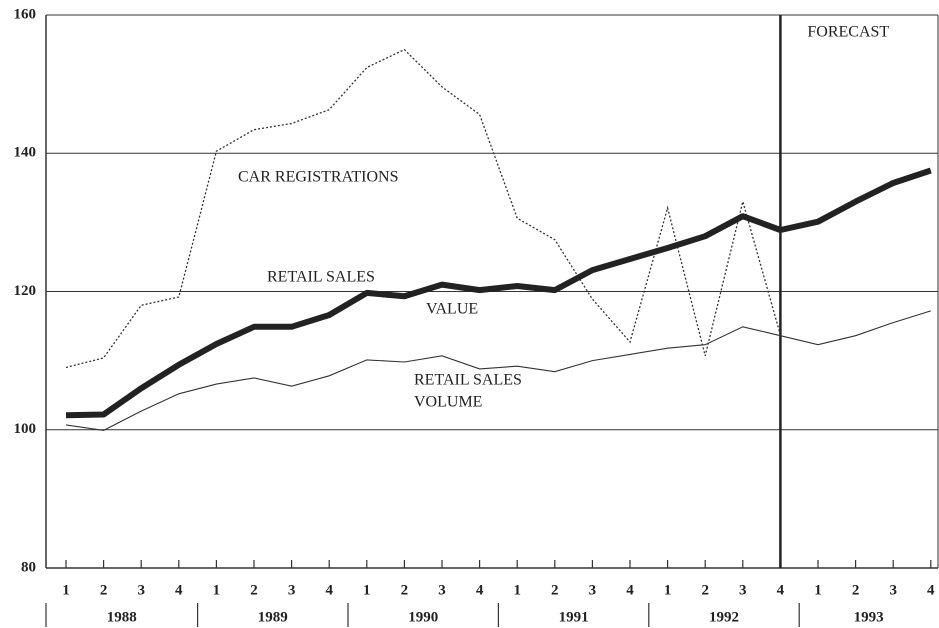  What do you see at coordinates (423, 617) in the screenshot?
I see `x-group-label: 1990` at bounding box center [423, 617].